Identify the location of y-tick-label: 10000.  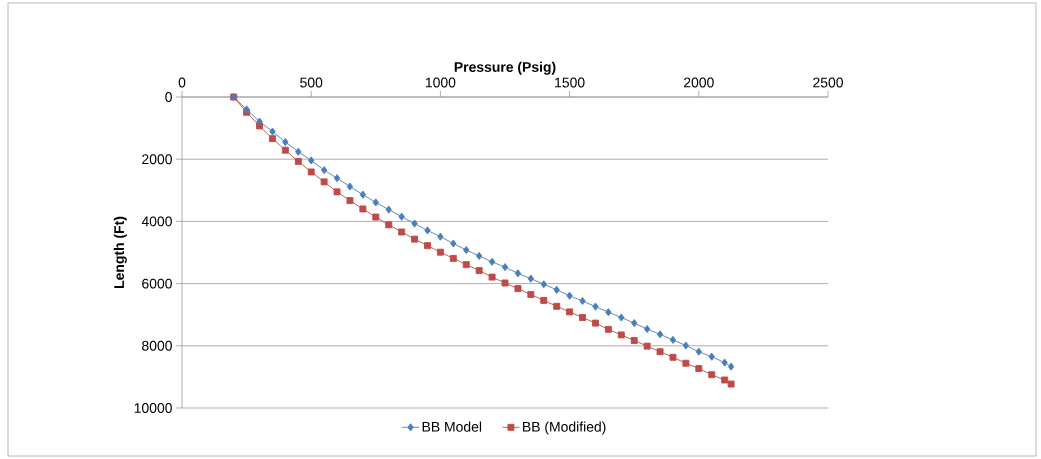
(153, 408).